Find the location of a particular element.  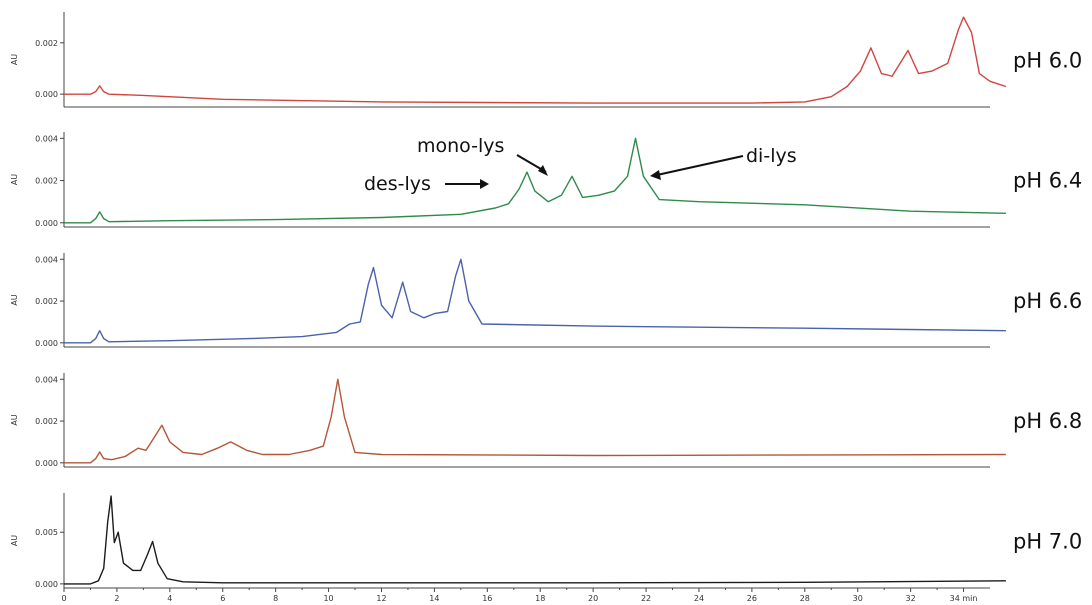

panel-label: pH 6.0 is located at coordinates (1047, 61).